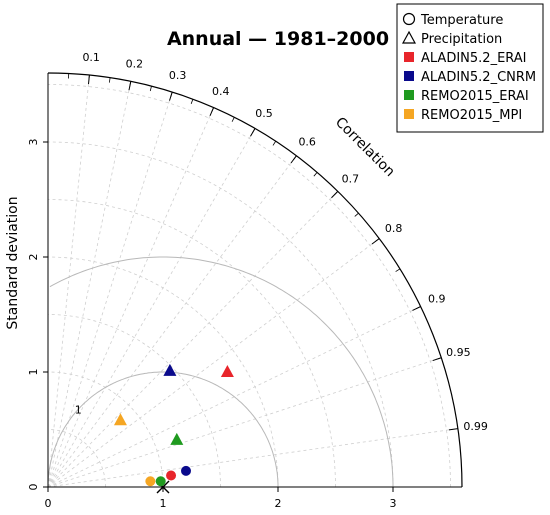 Image resolution: width=550 pixels, height=515 pixels. Describe the element at coordinates (453, 429) in the screenshot. I see `correlation-major-tick` at that location.